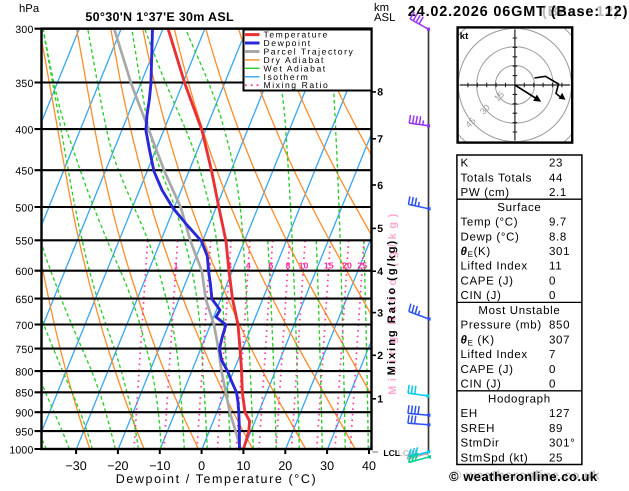  What do you see at coordinates (478, 429) in the screenshot?
I see `svg-text: SREH` at bounding box center [478, 429].